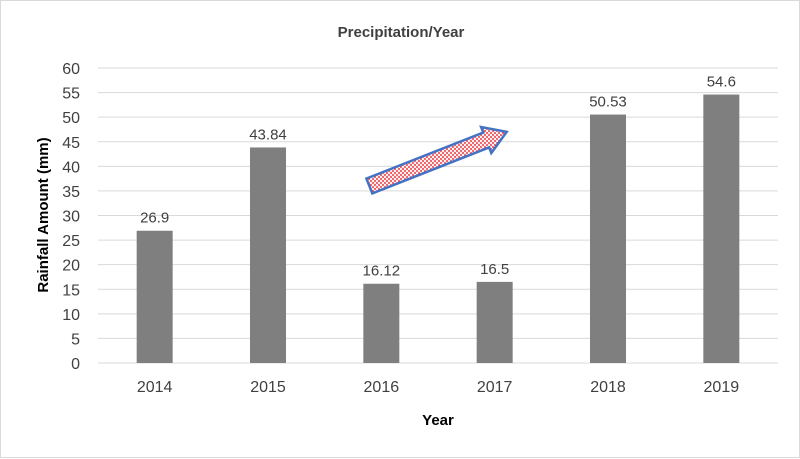 The image size is (800, 459). I want to click on bar-2015, so click(268, 255).